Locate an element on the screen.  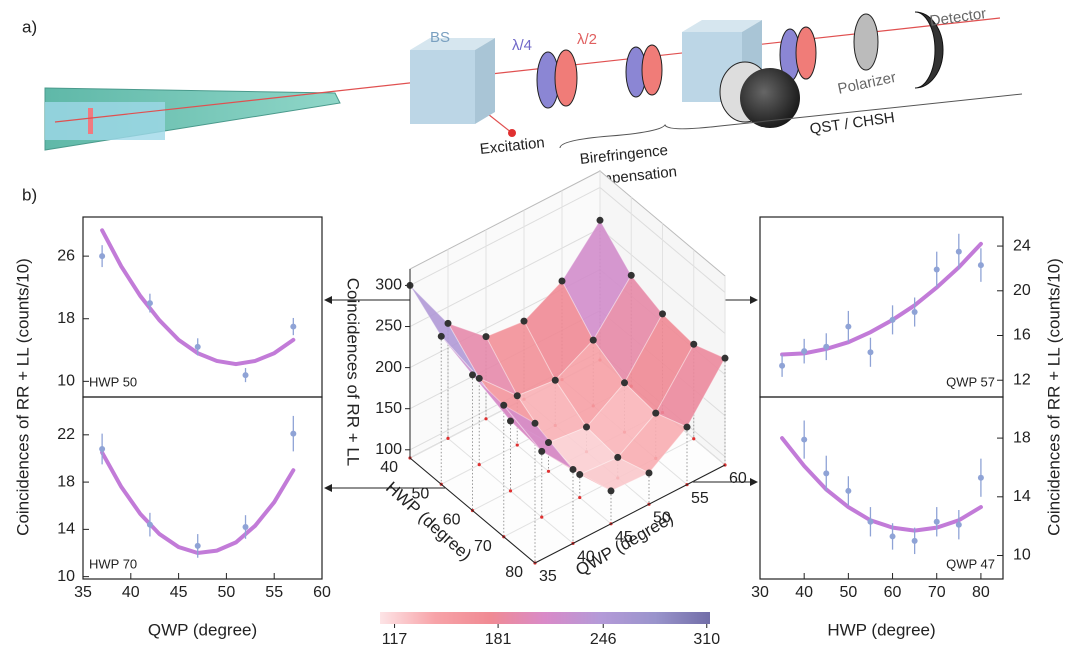
x-tick-label: 50 is located at coordinates (227, 592).